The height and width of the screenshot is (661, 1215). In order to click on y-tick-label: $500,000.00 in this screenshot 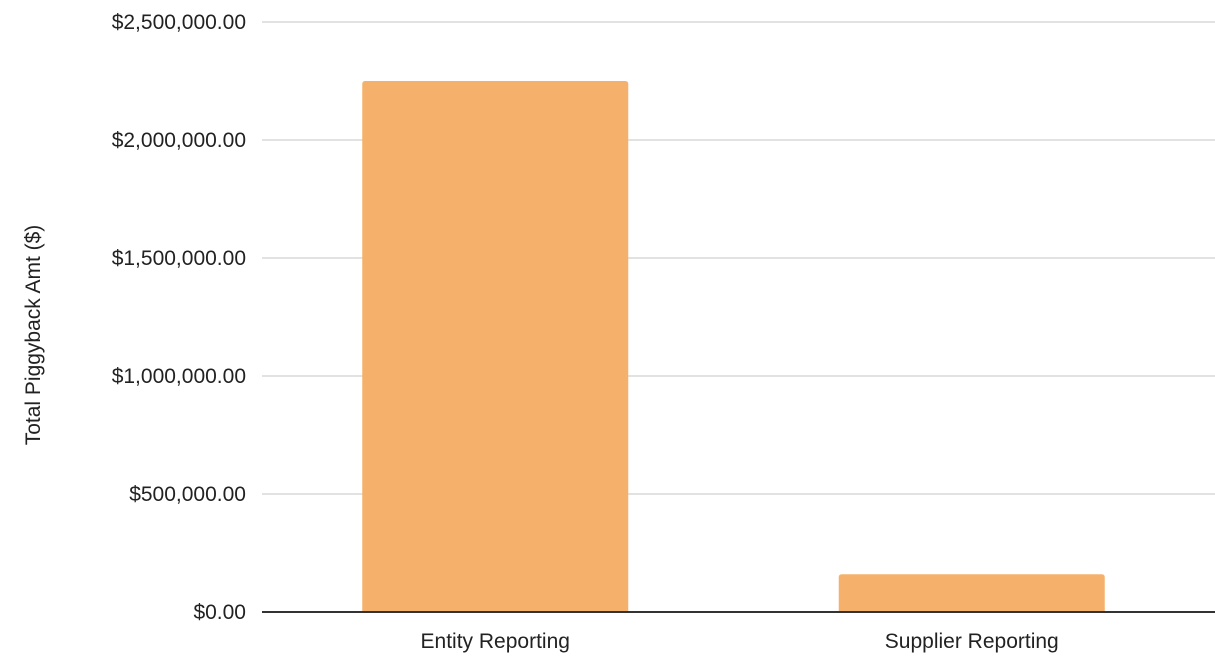, I will do `click(187, 494)`.